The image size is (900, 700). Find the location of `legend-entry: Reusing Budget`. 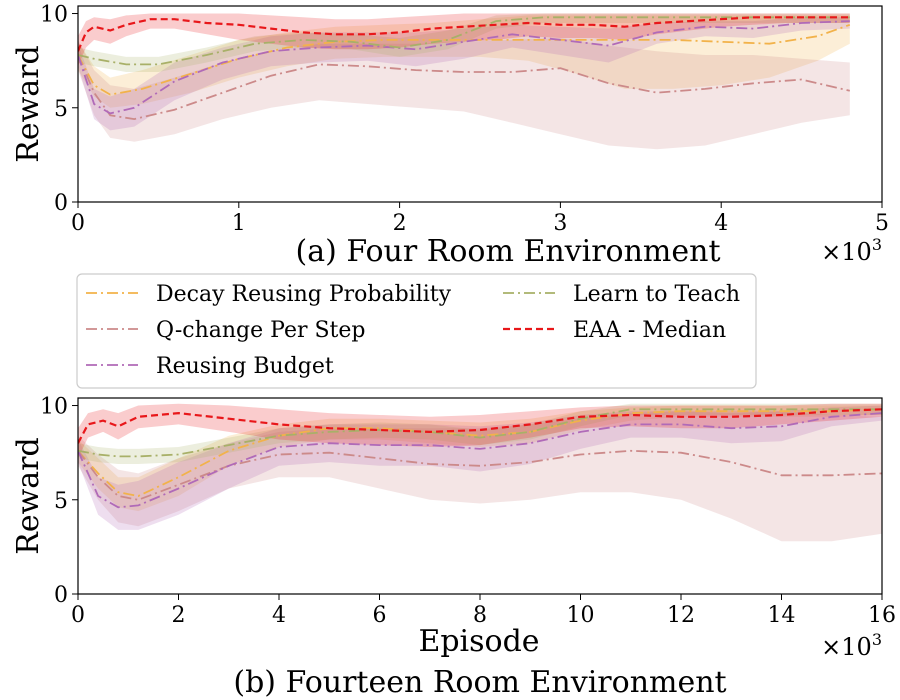

legend-entry: Reusing Budget is located at coordinates (210, 366).